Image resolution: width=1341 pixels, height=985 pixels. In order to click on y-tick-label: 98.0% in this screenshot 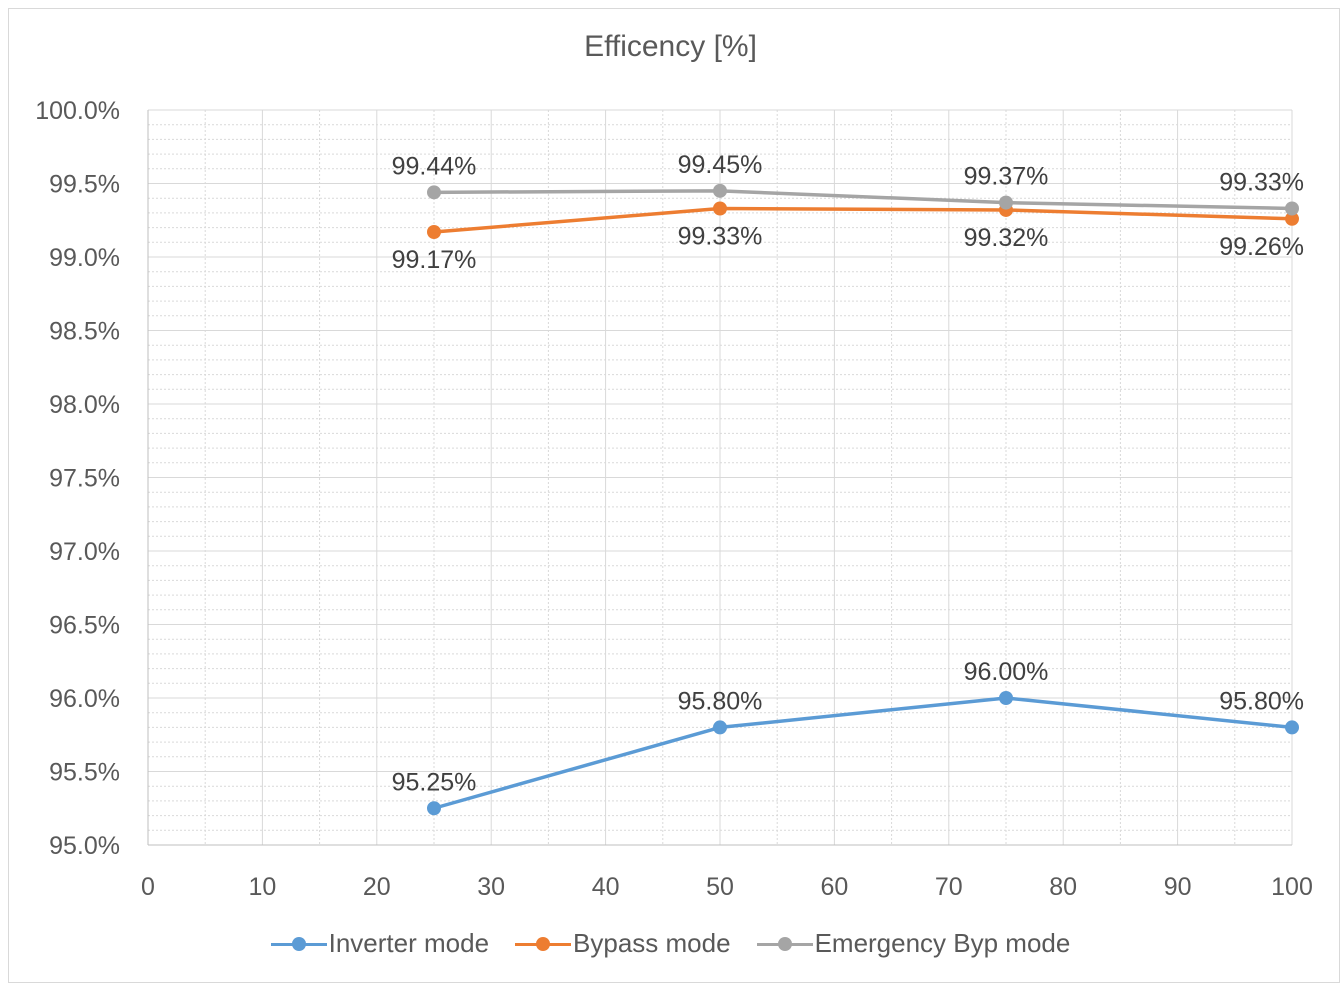, I will do `click(84, 405)`.